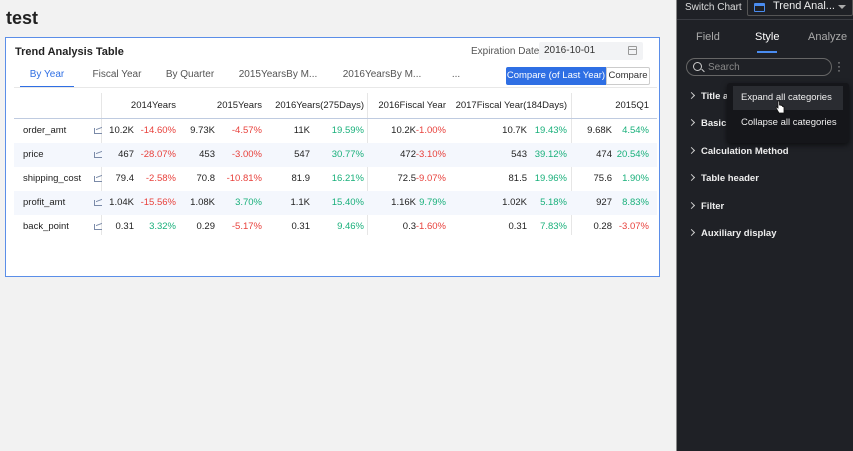 The width and height of the screenshot is (853, 451). Describe the element at coordinates (45, 130) in the screenshot. I see `row-label: order_amt` at that location.